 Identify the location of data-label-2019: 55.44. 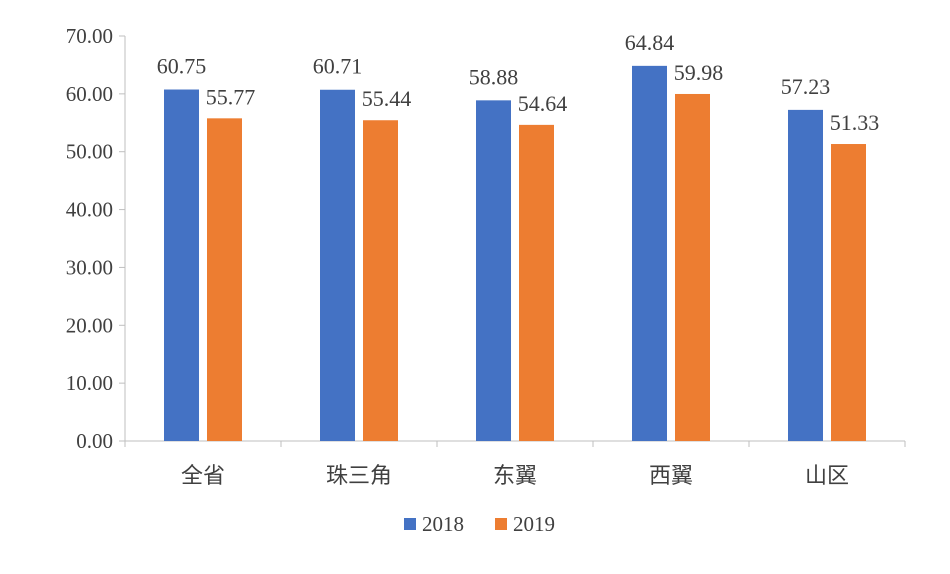
(387, 98).